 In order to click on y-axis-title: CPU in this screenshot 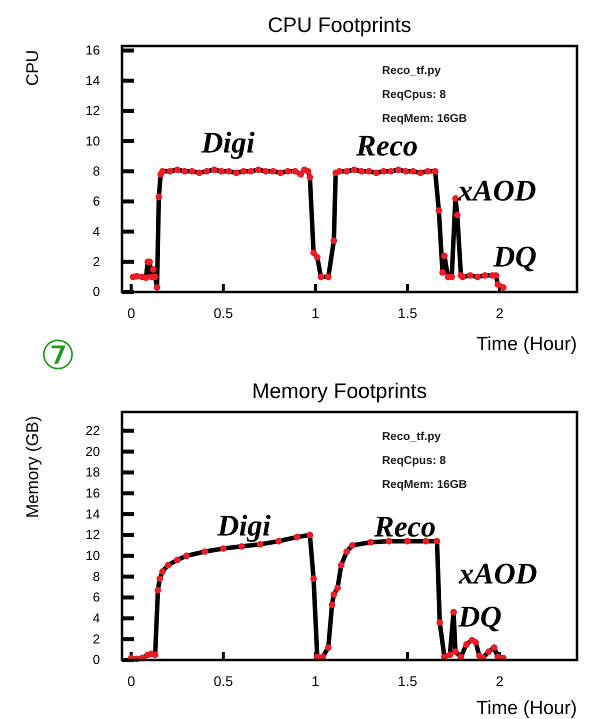, I will do `click(32, 68)`.